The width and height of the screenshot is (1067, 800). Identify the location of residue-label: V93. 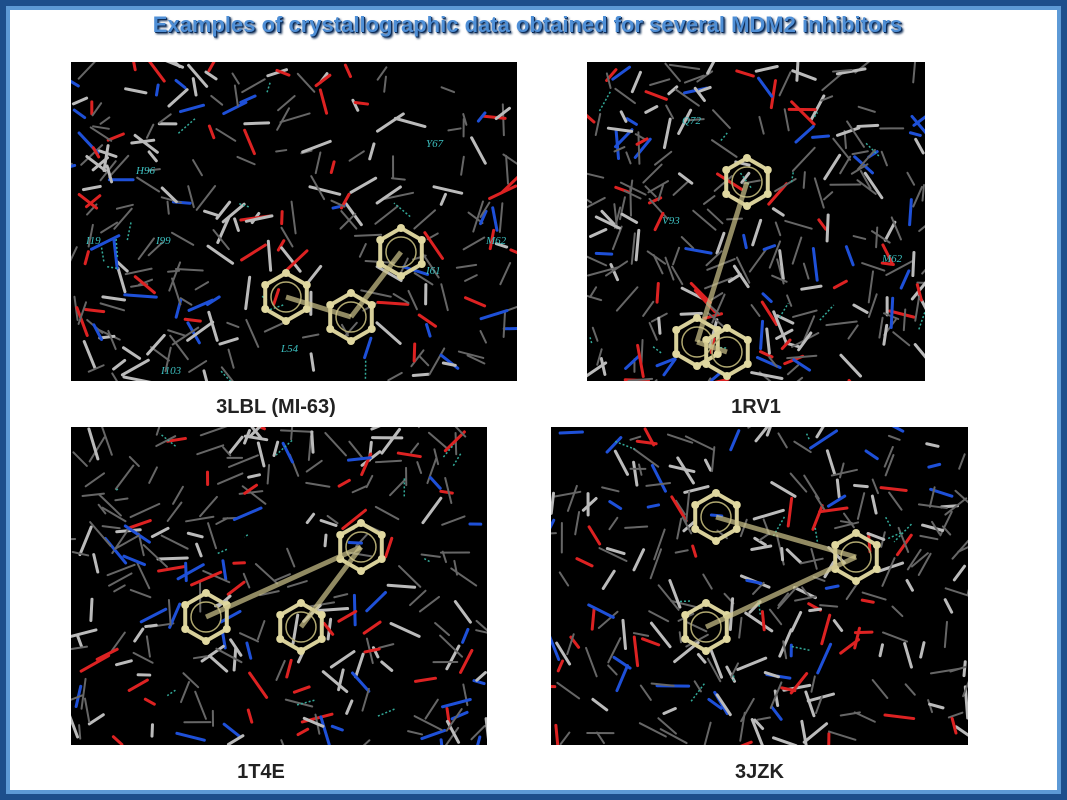
(671, 221).